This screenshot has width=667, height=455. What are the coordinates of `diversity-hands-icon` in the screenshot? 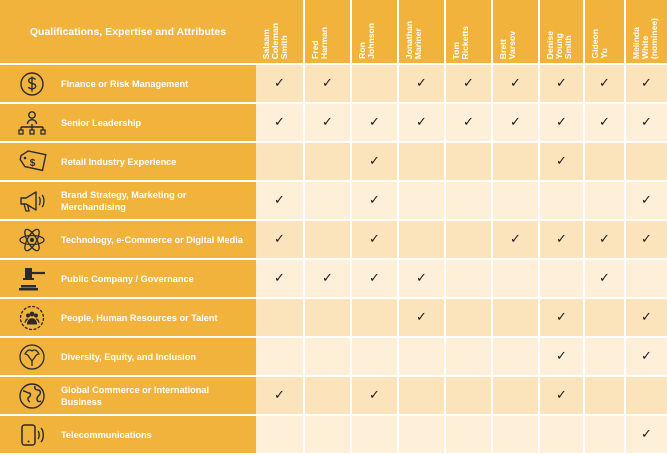 It's located at (32, 357).